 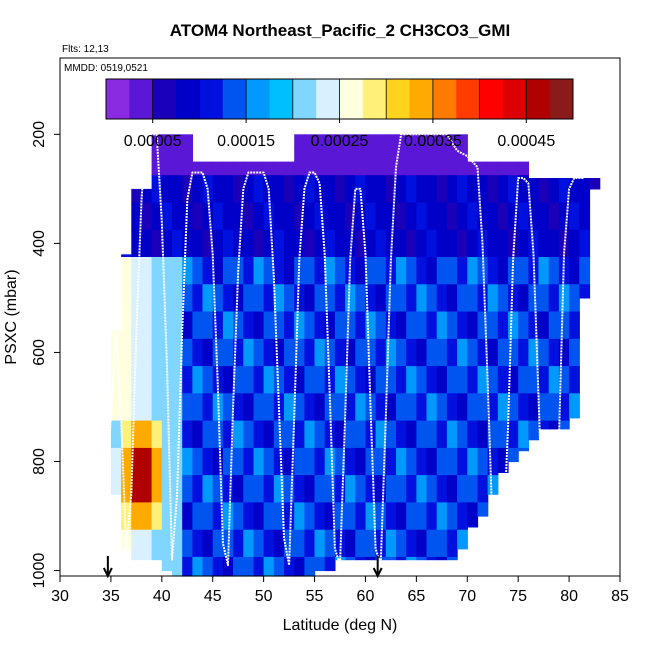 What do you see at coordinates (518, 596) in the screenshot?
I see `x-tick-label: 75` at bounding box center [518, 596].